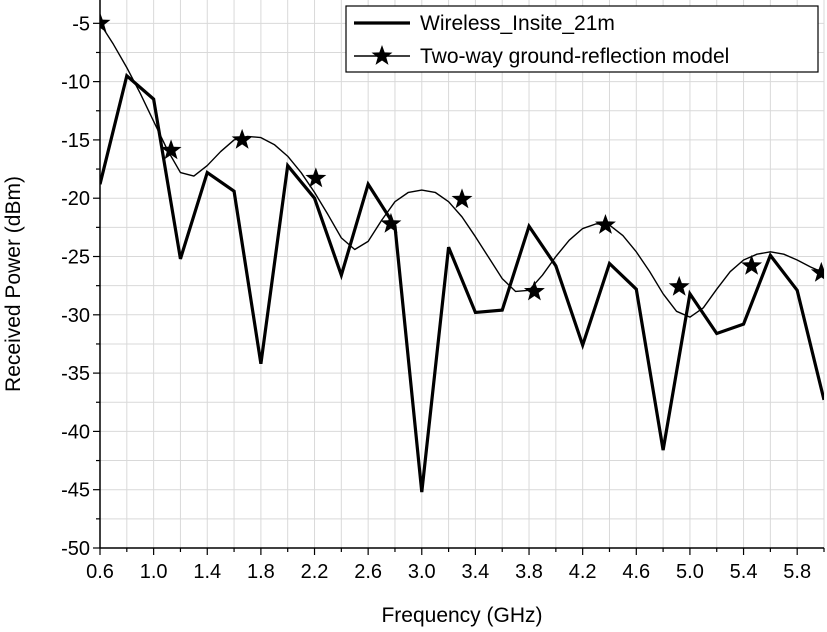 The image size is (827, 632). Describe the element at coordinates (75, 258) in the screenshot. I see `y-tick-label: -25` at that location.